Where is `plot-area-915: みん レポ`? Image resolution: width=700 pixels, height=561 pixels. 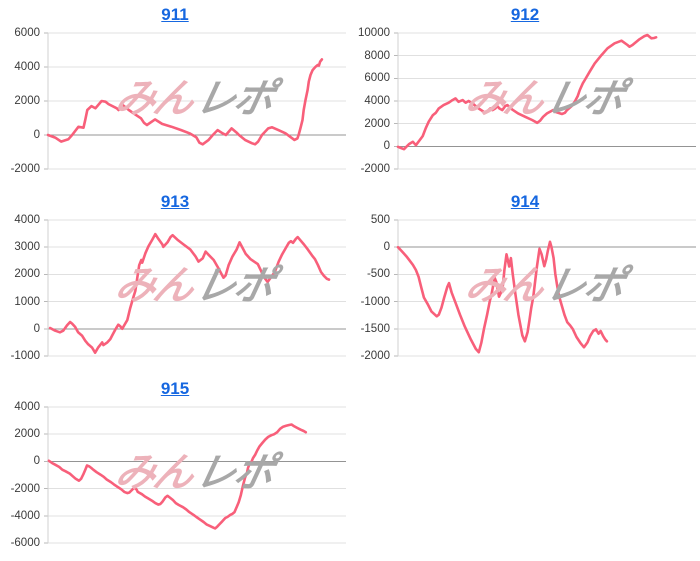
plot-area-915: みん レポ is located at coordinates (195, 475).